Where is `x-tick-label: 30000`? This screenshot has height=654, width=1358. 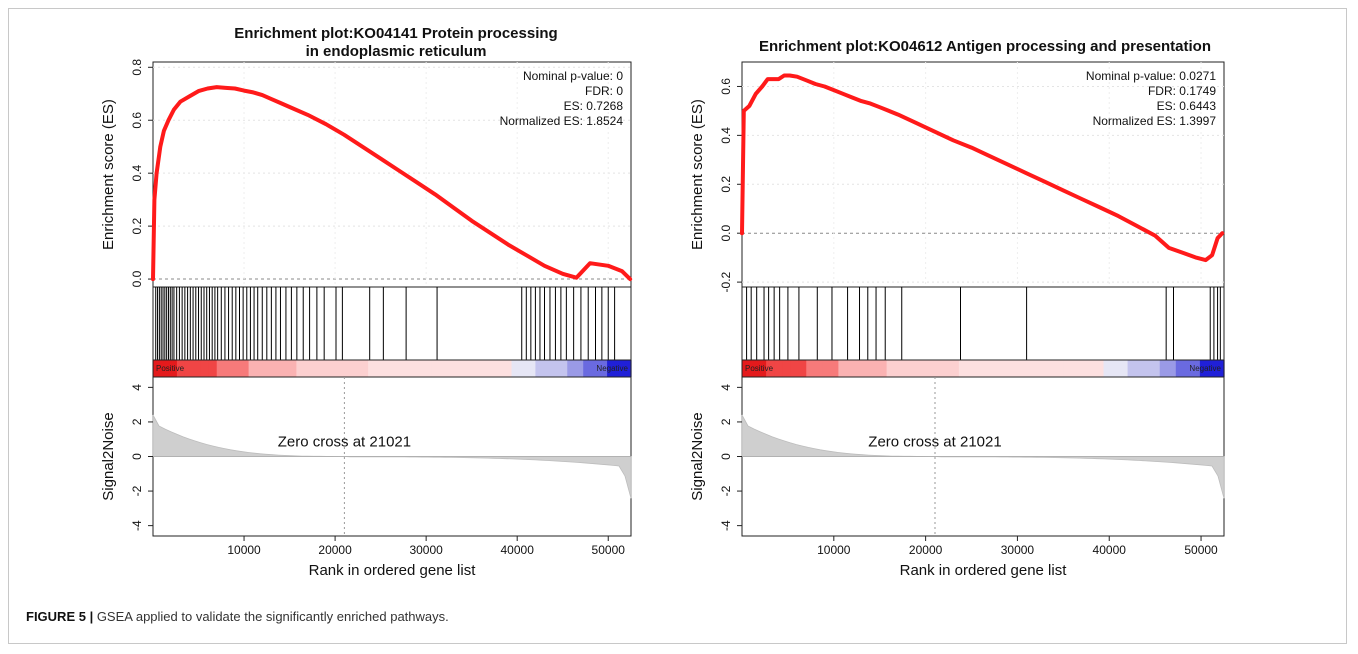
x-tick-label: 30000 is located at coordinates (426, 550).